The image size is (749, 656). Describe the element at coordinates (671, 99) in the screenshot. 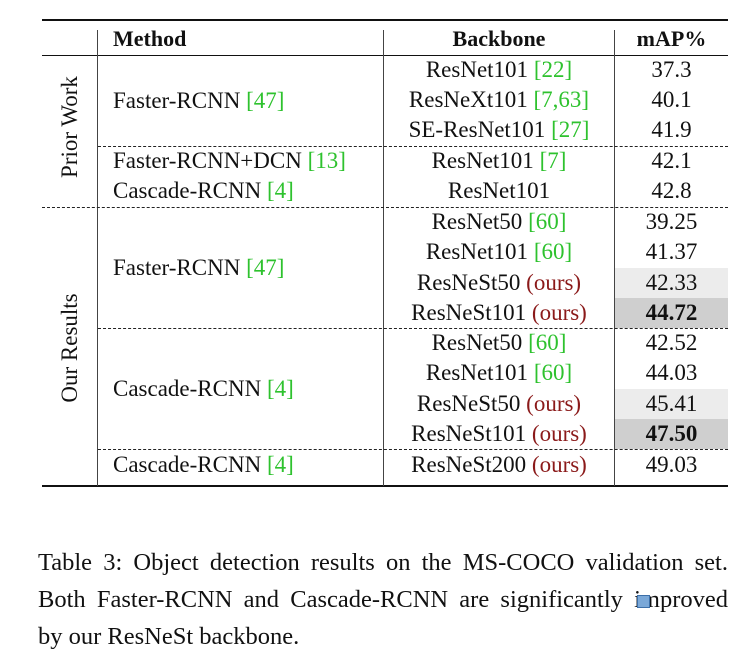

I see `map-cell: 40.1` at that location.